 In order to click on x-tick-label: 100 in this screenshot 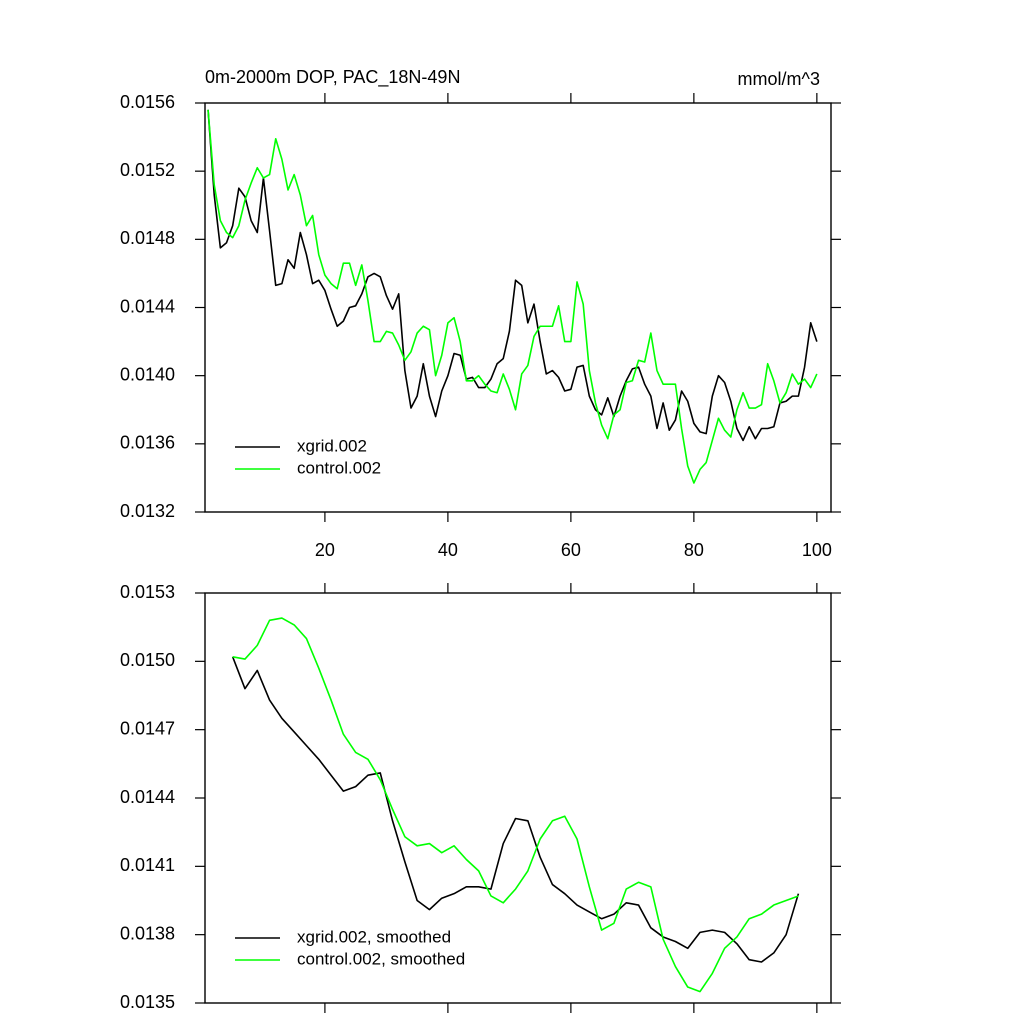, I will do `click(817, 550)`.